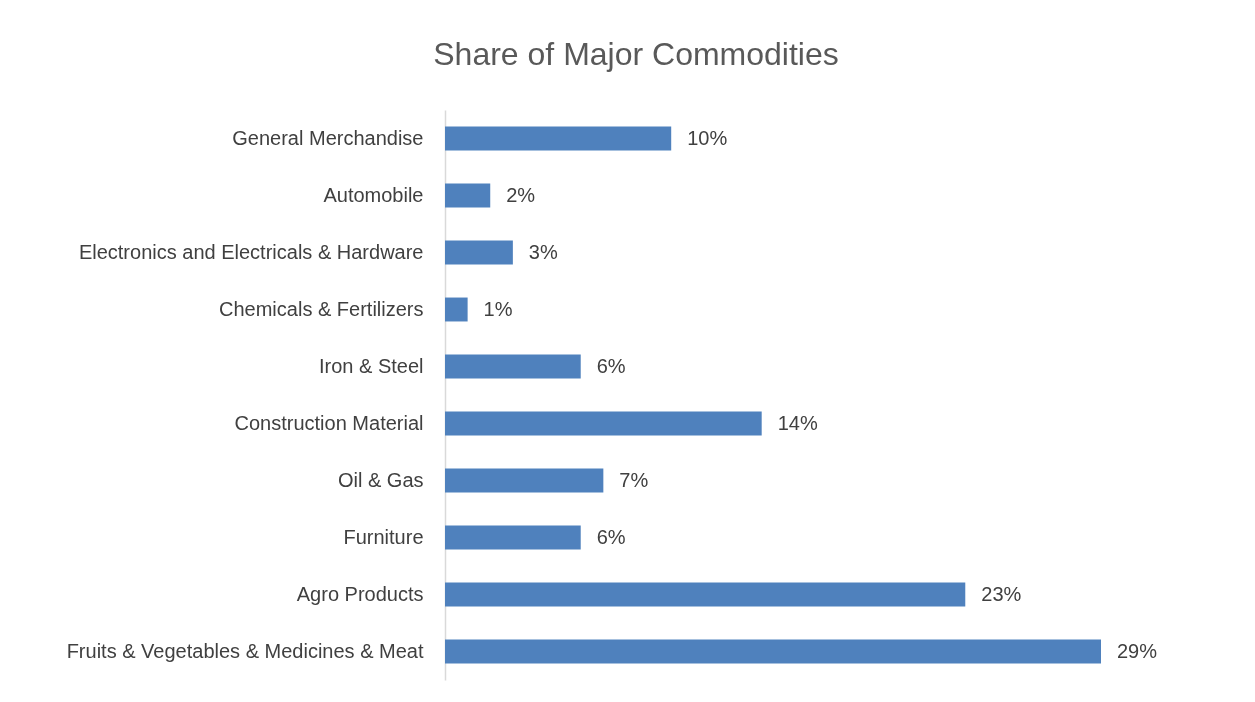 Image resolution: width=1255 pixels, height=702 pixels. What do you see at coordinates (328, 137) in the screenshot?
I see `y-tick-label: General Merchandise` at bounding box center [328, 137].